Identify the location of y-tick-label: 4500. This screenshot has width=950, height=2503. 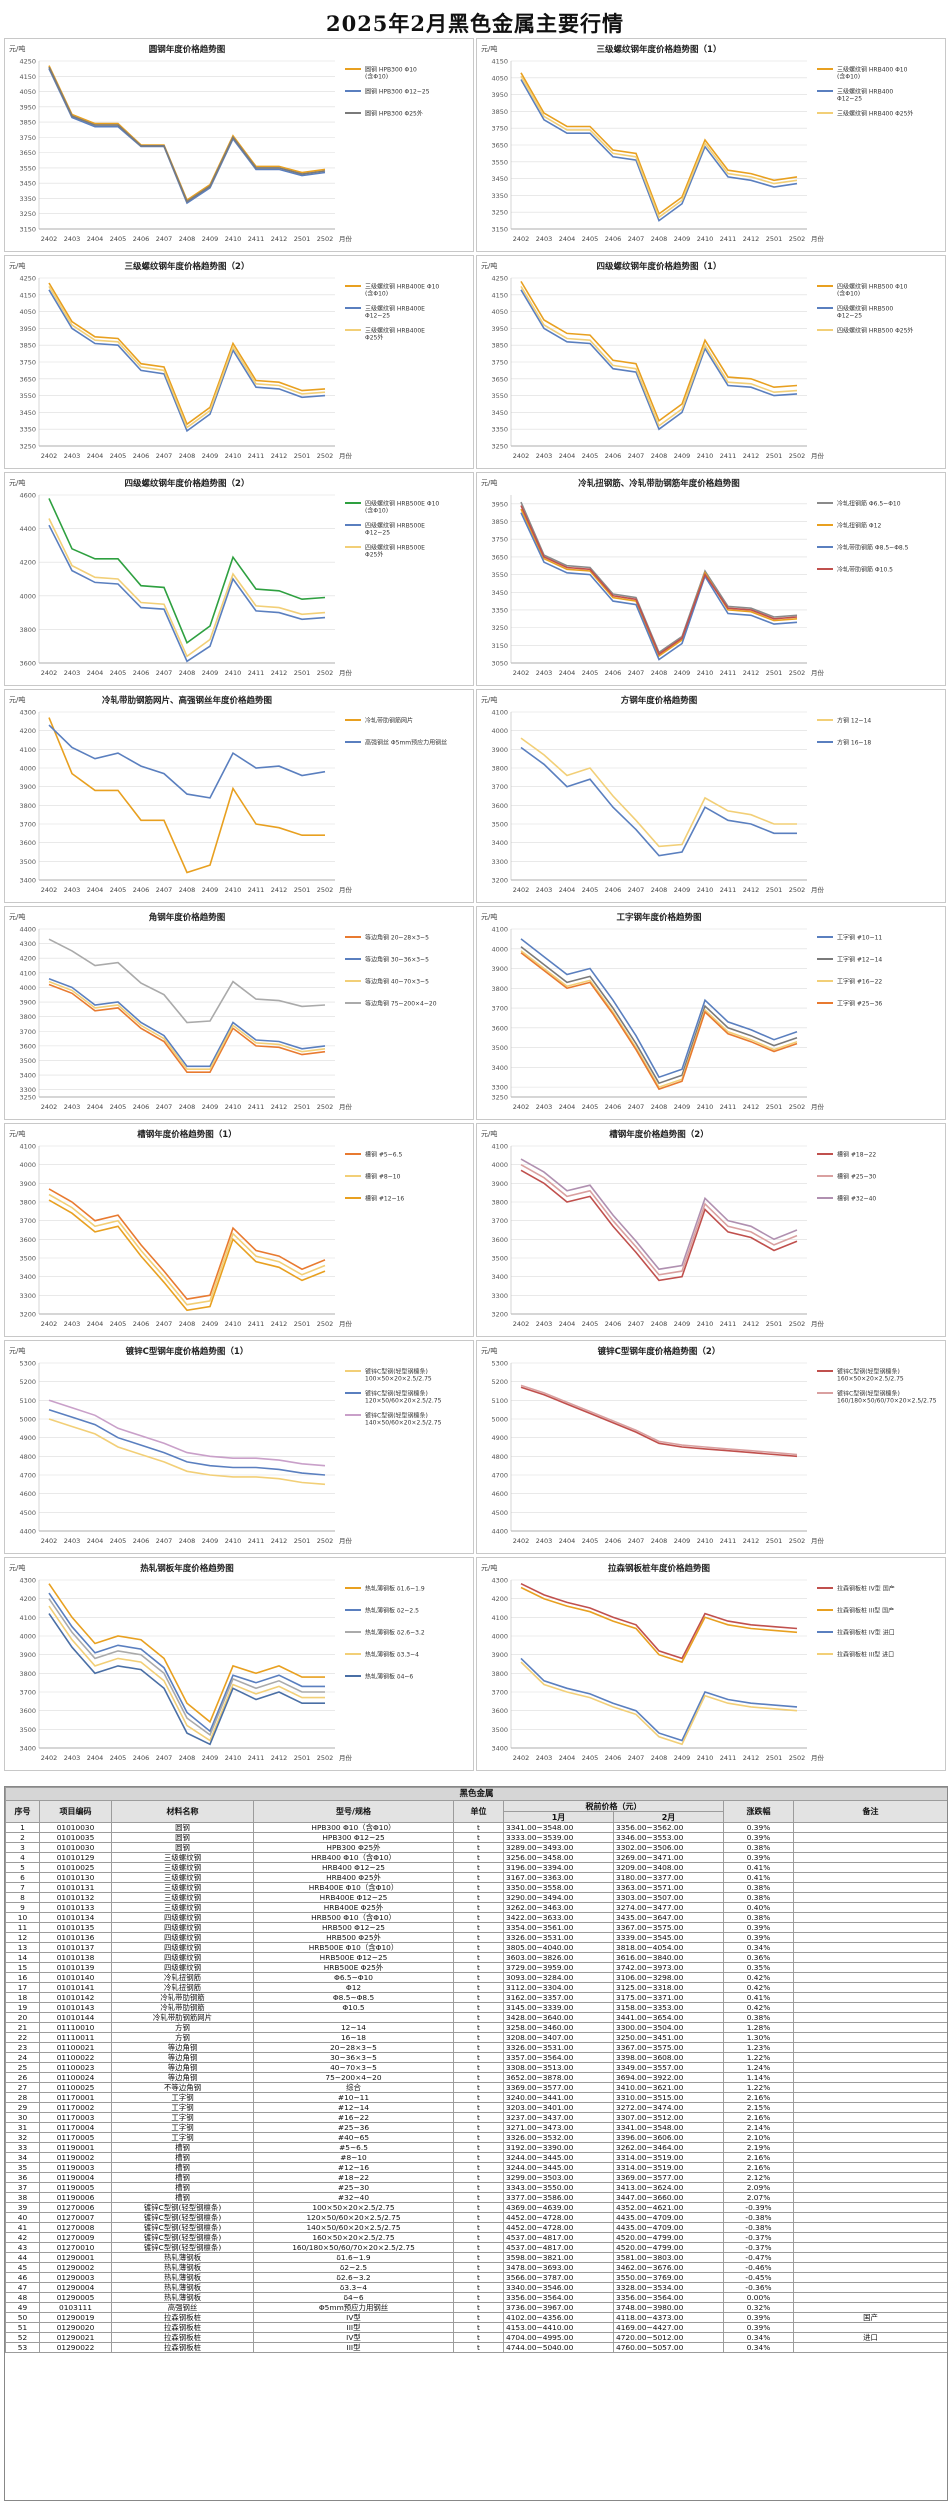
(27, 1513).